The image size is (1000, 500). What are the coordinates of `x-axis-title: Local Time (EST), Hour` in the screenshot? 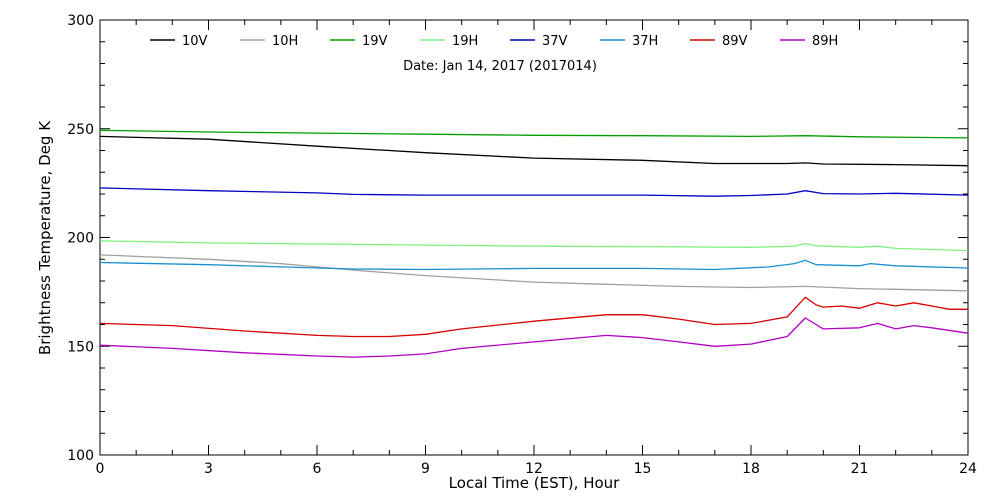 It's located at (534, 483).